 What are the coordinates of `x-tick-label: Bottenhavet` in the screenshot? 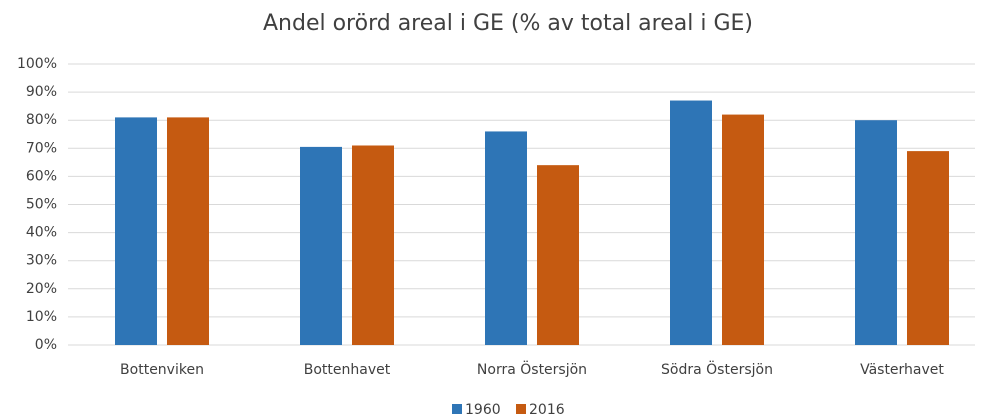 It's located at (347, 370).